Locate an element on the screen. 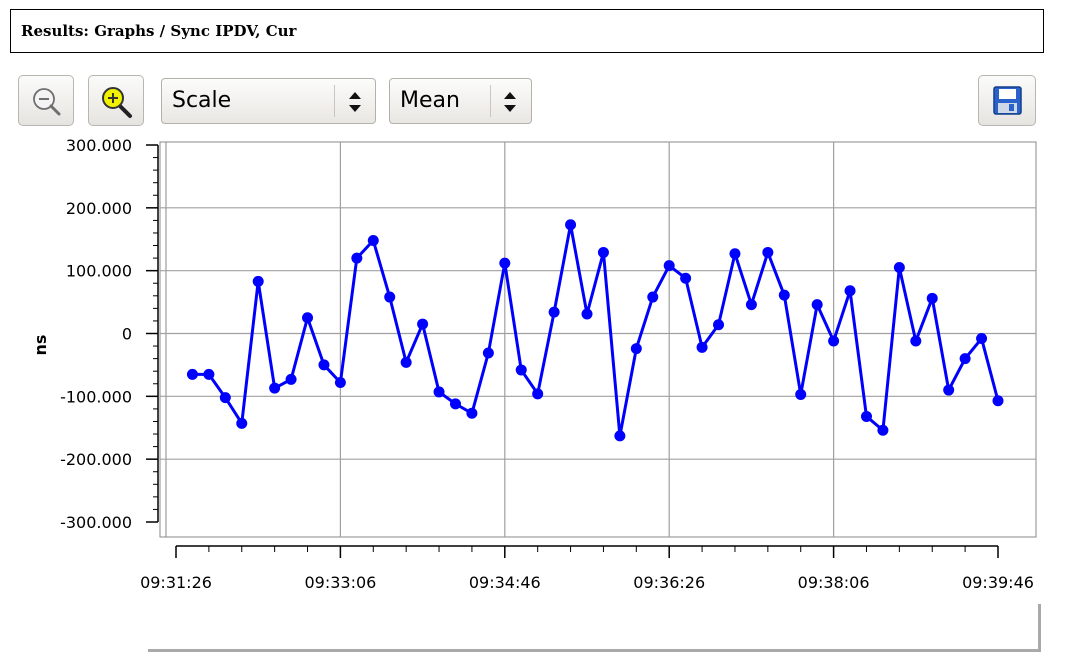  y-tick-label: -300.000 is located at coordinates (96, 522).